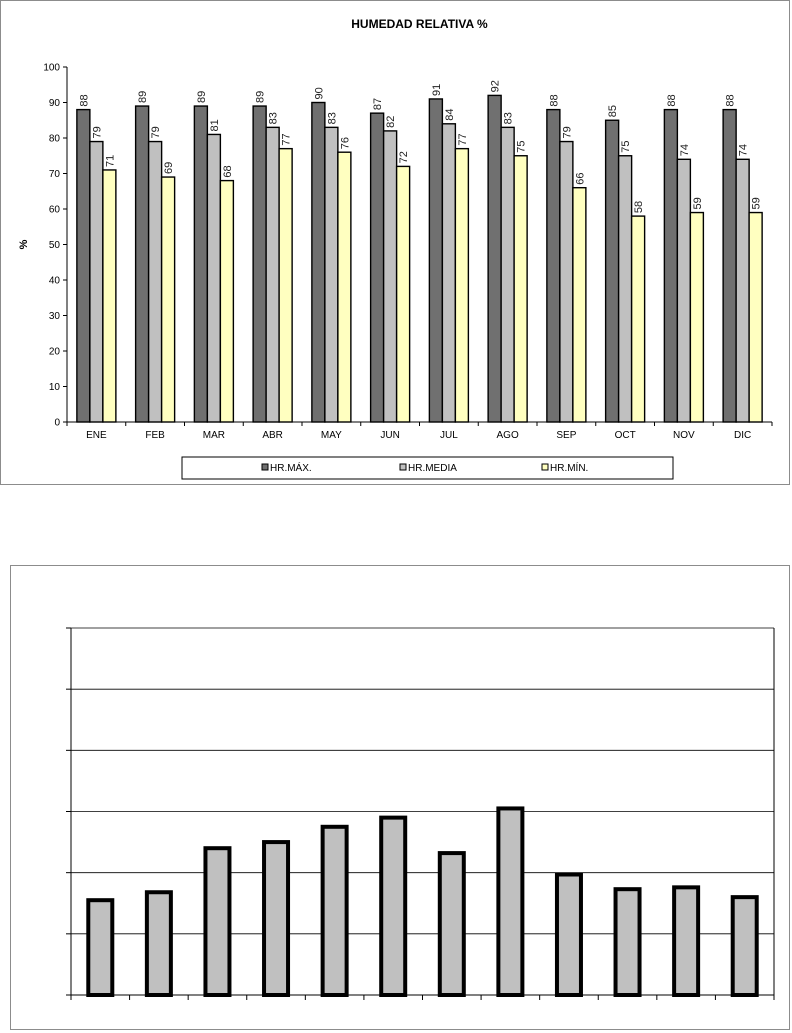 The width and height of the screenshot is (792, 1033). Describe the element at coordinates (742, 435) in the screenshot. I see `x-tick-label: DIC` at that location.